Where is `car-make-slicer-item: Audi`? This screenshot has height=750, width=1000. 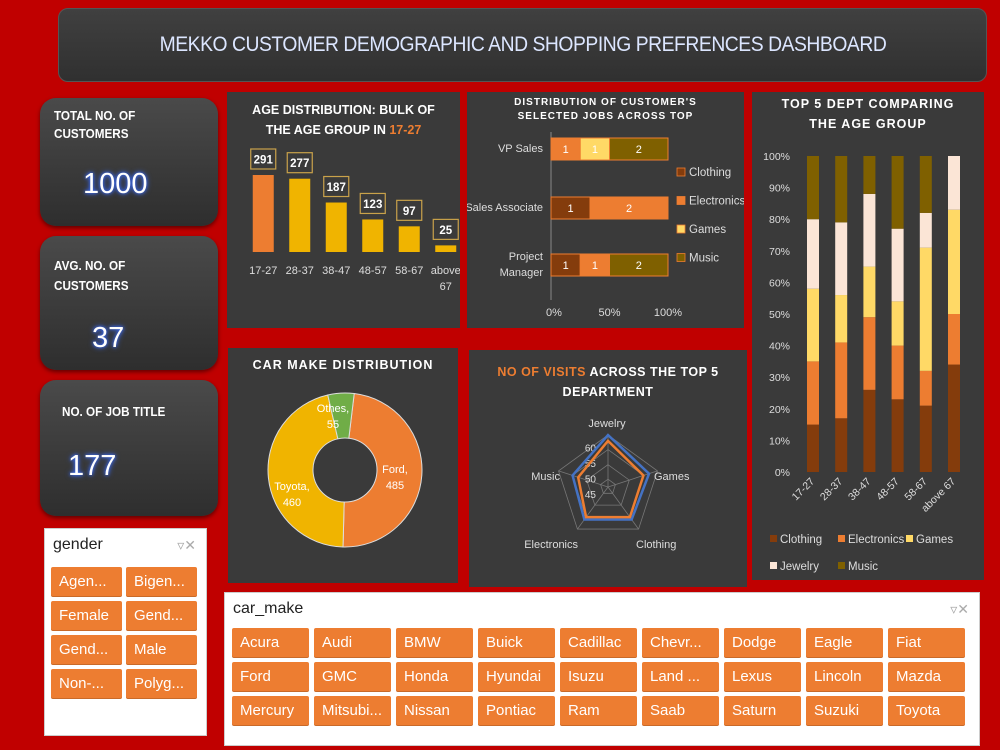 car-make-slicer-item: Audi is located at coordinates (352, 643).